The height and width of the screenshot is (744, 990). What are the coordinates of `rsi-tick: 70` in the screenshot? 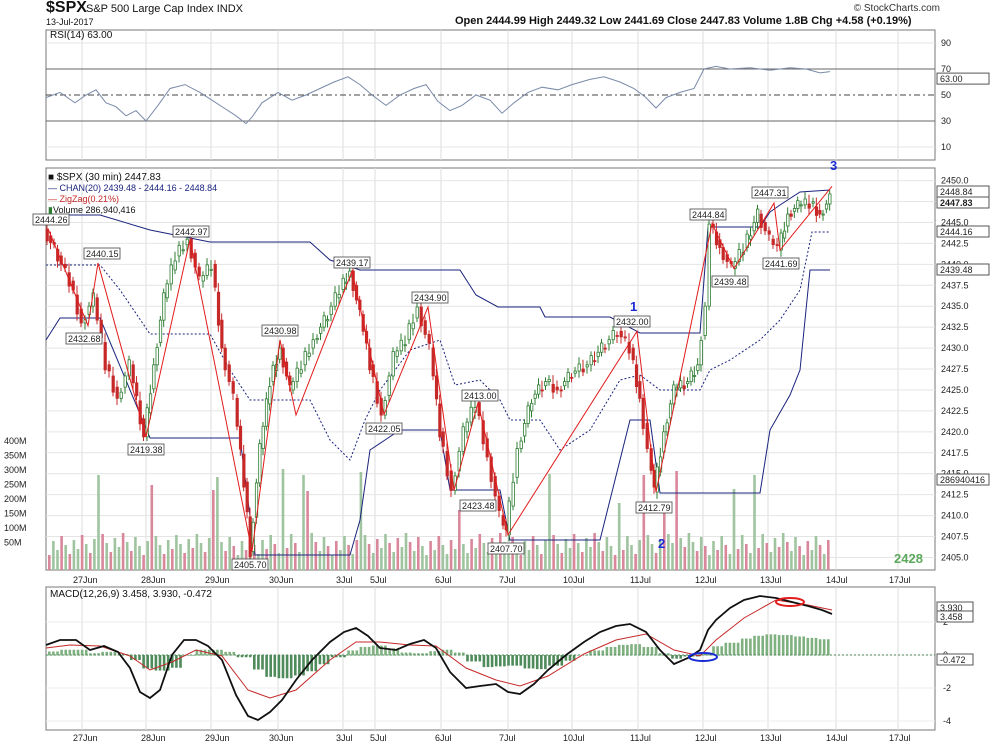 It's located at (946, 69).